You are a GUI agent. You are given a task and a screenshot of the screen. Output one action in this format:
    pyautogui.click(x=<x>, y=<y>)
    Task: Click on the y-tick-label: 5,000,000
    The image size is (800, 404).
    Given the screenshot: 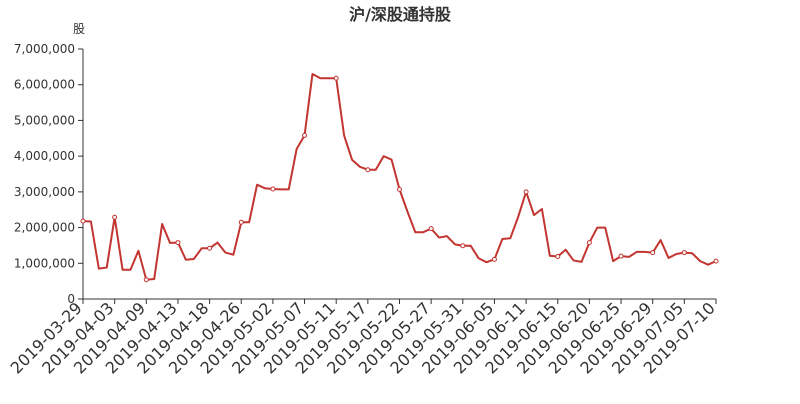 What is the action you would take?
    pyautogui.click(x=44, y=120)
    